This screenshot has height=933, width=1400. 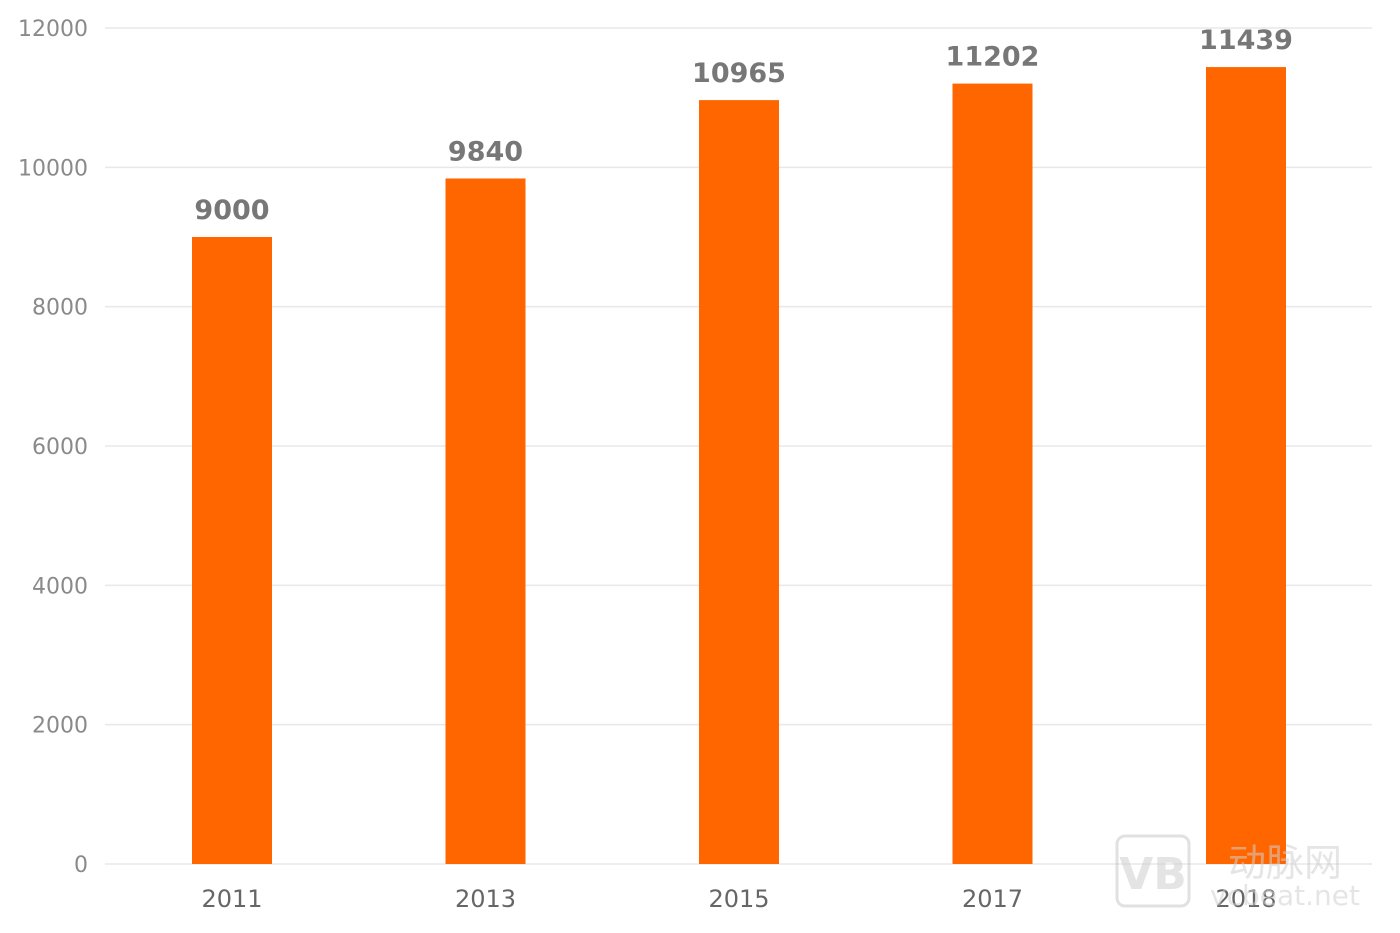 I want to click on x-tick-label: 2011, so click(x=231, y=899).